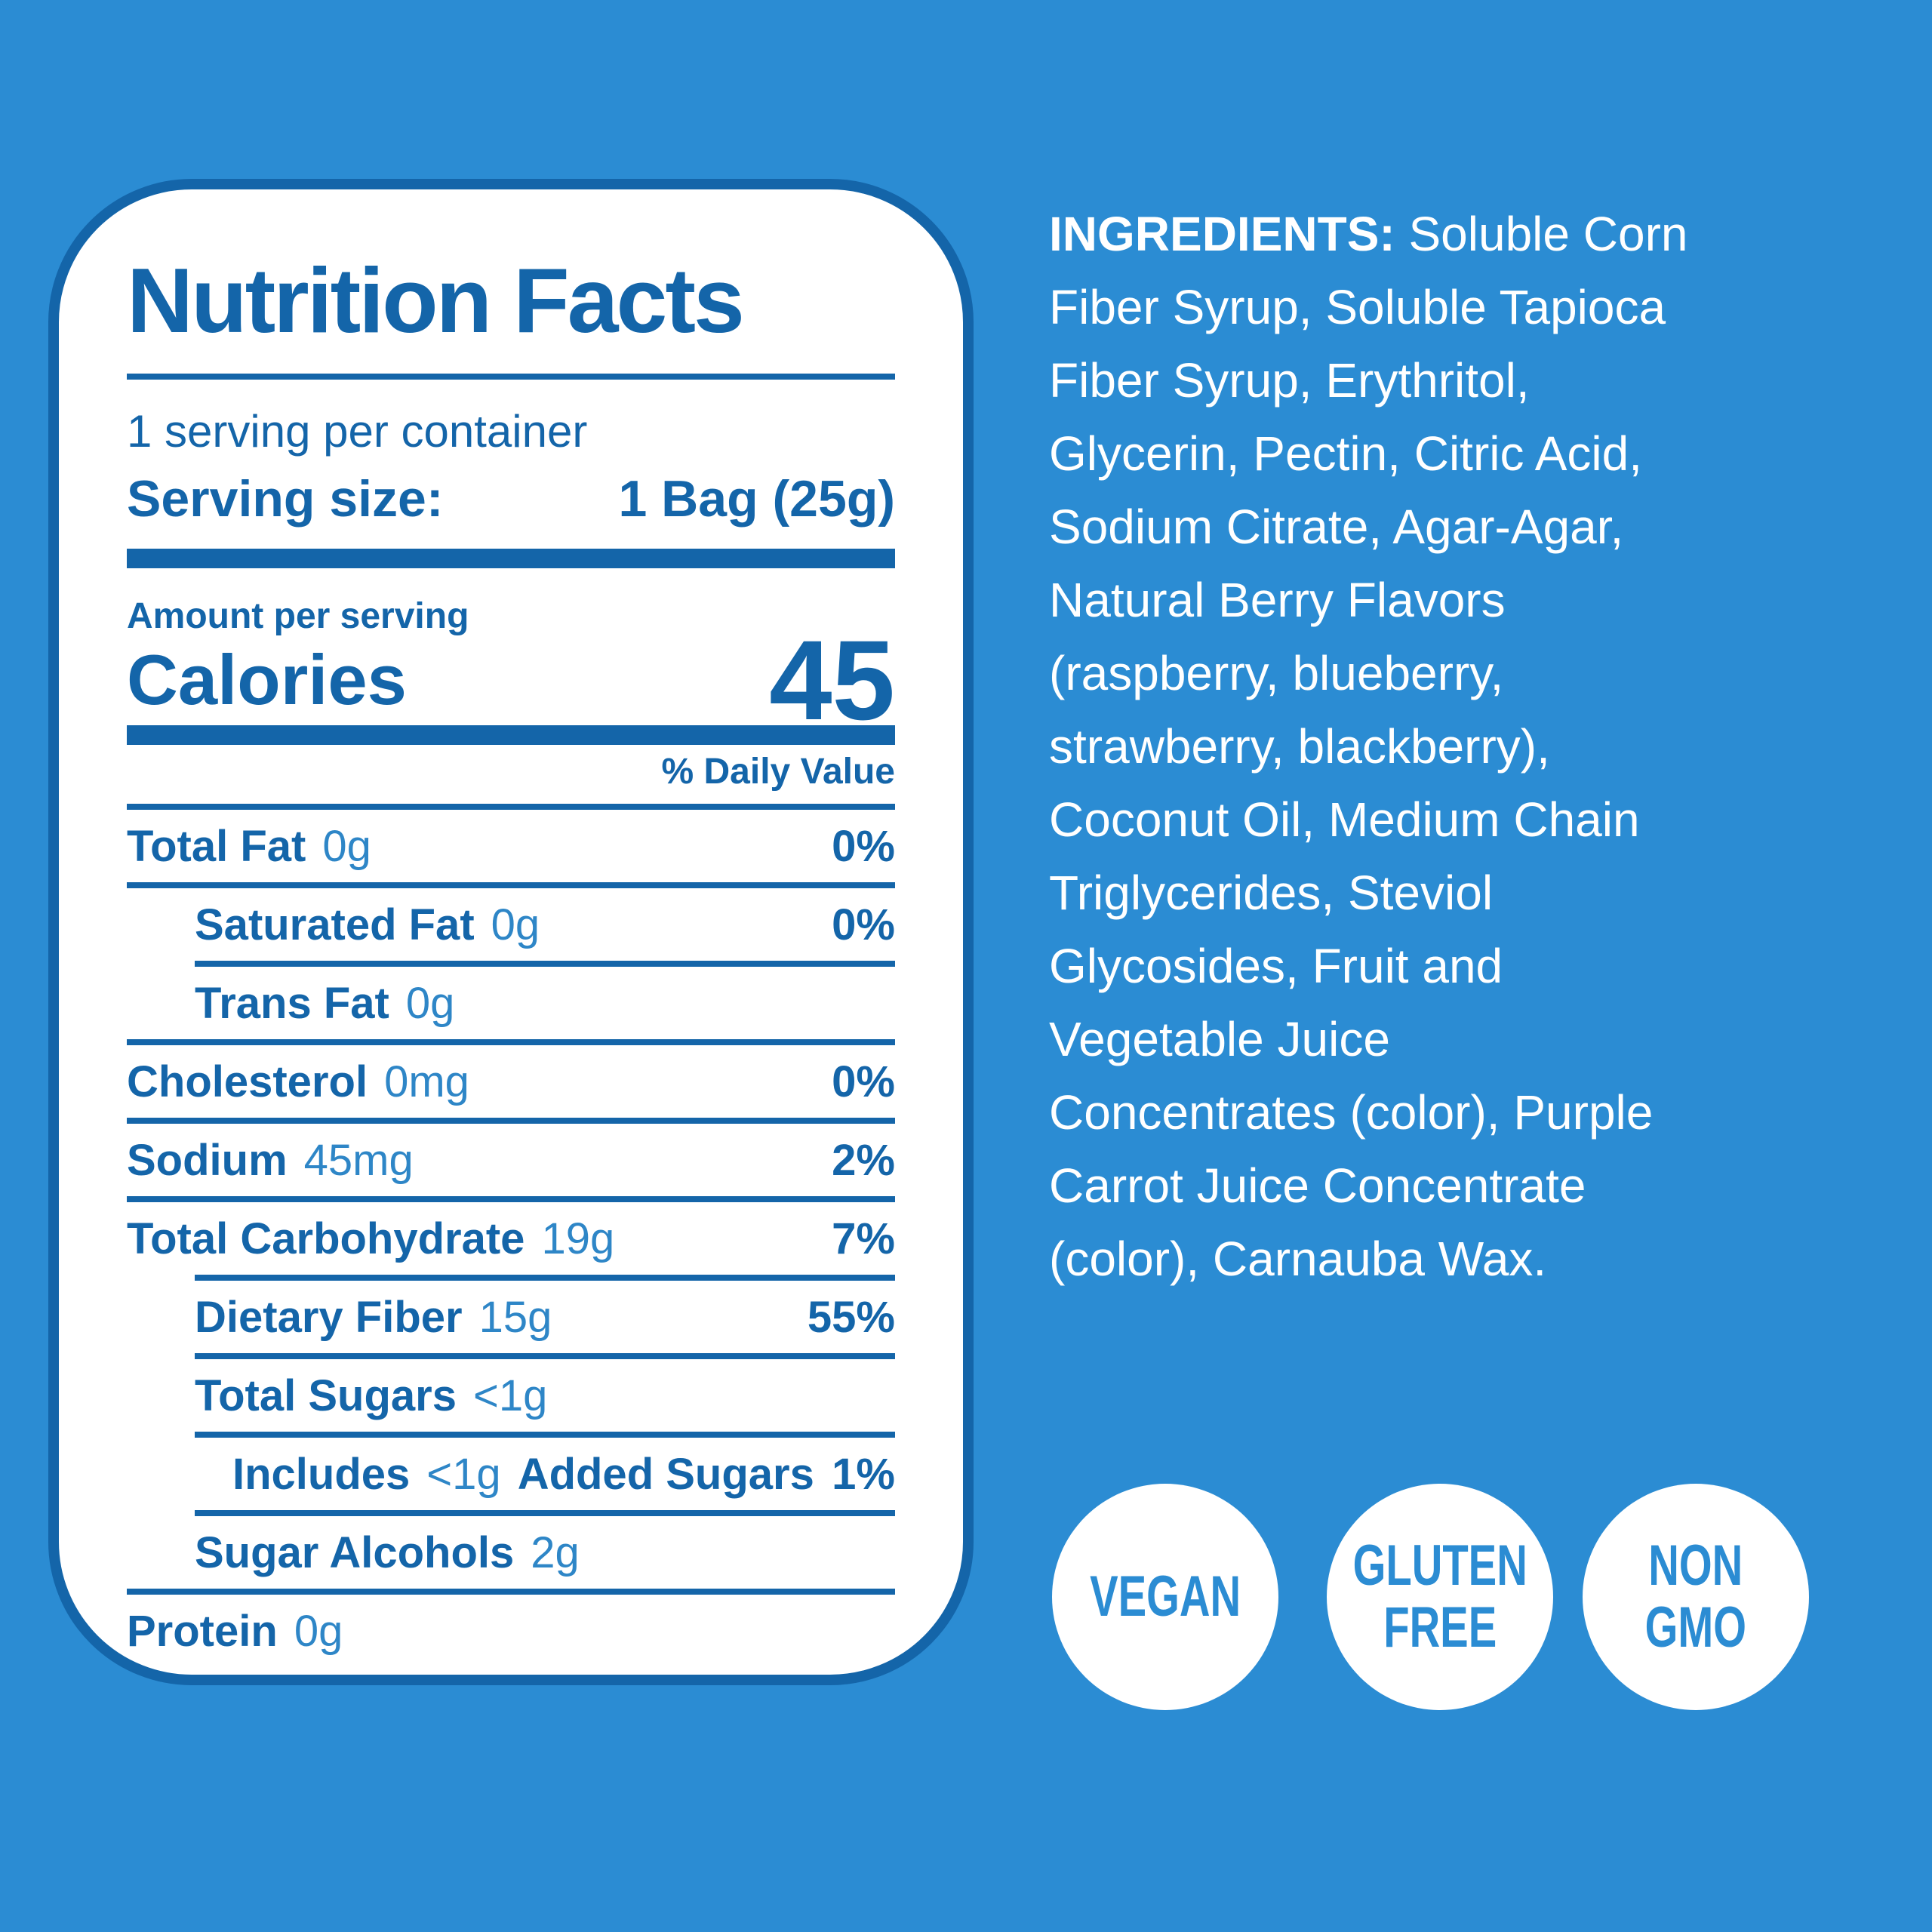 This screenshot has height=1932, width=1932. Describe the element at coordinates (292, 1003) in the screenshot. I see `nutrient-label: Trans Fat` at that location.